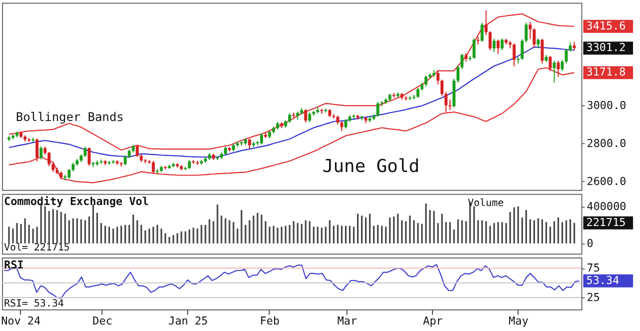  I want to click on text: 3171.8, so click(606, 72).